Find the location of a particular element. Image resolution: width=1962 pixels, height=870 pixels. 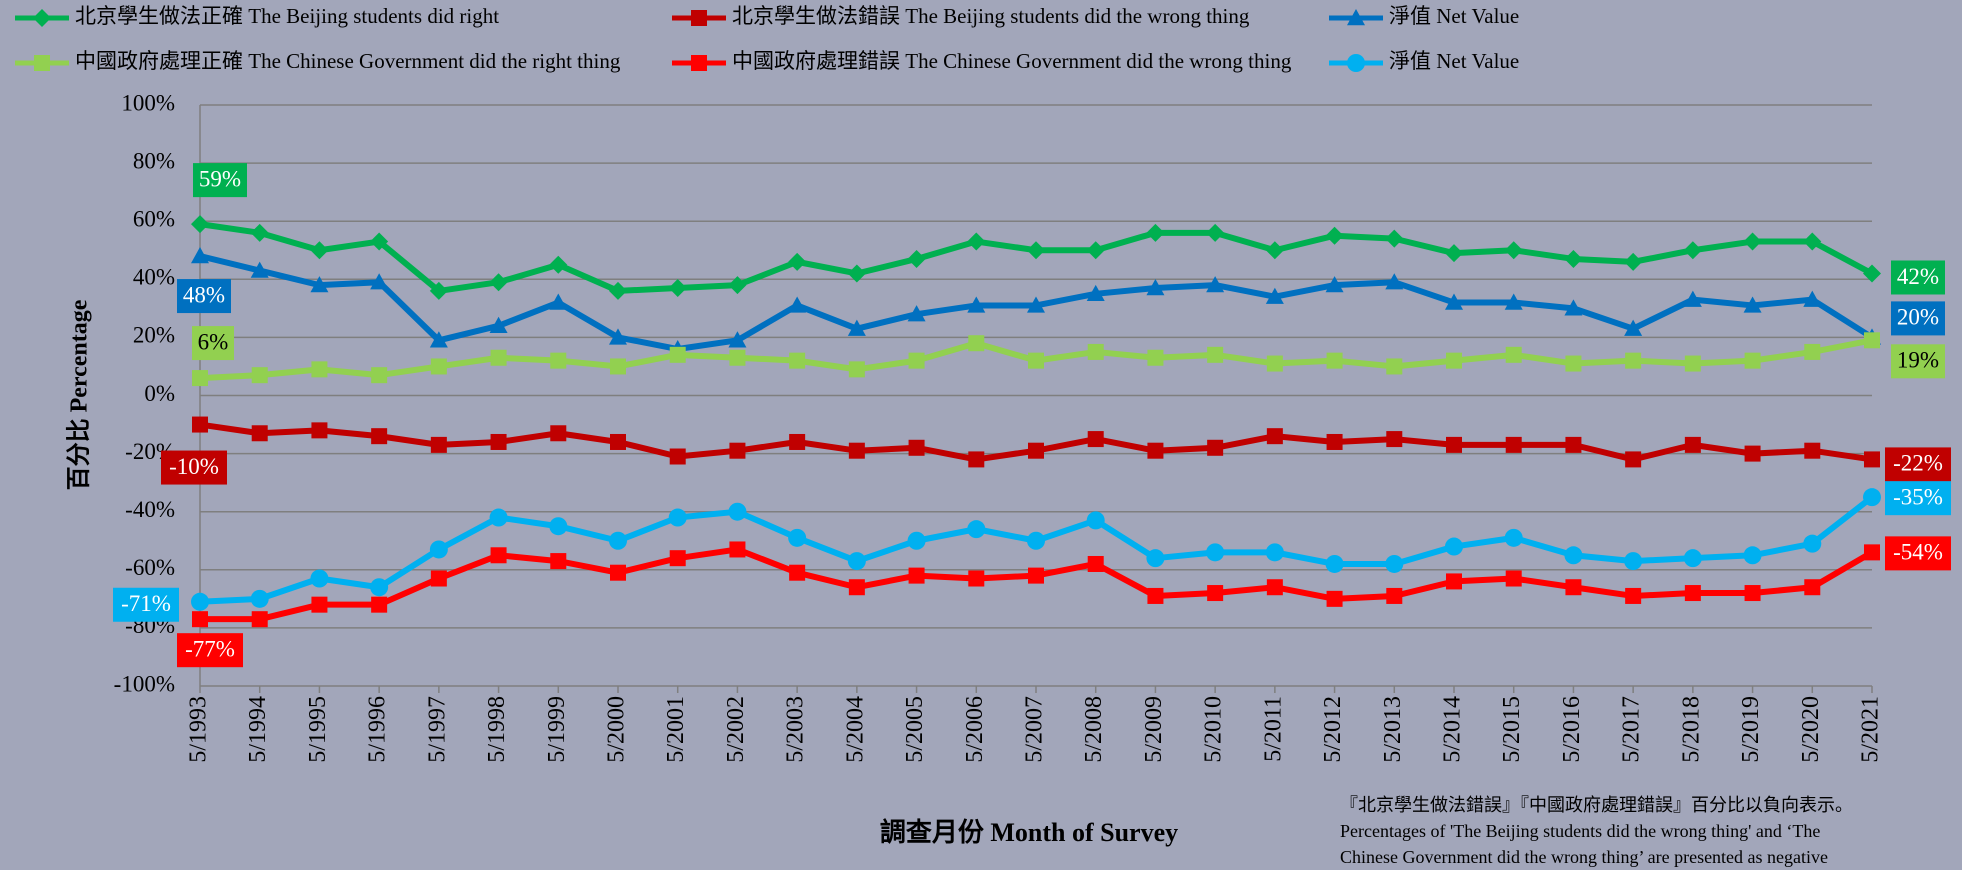

data-label: -10% is located at coordinates (194, 466).